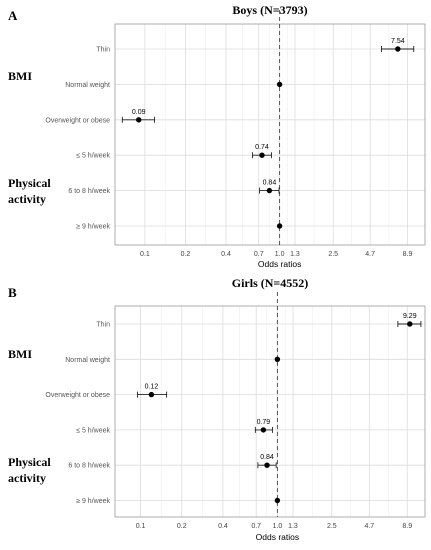 The height and width of the screenshot is (550, 431). What do you see at coordinates (398, 41) in the screenshot?
I see `data-label: 7.54` at bounding box center [398, 41].